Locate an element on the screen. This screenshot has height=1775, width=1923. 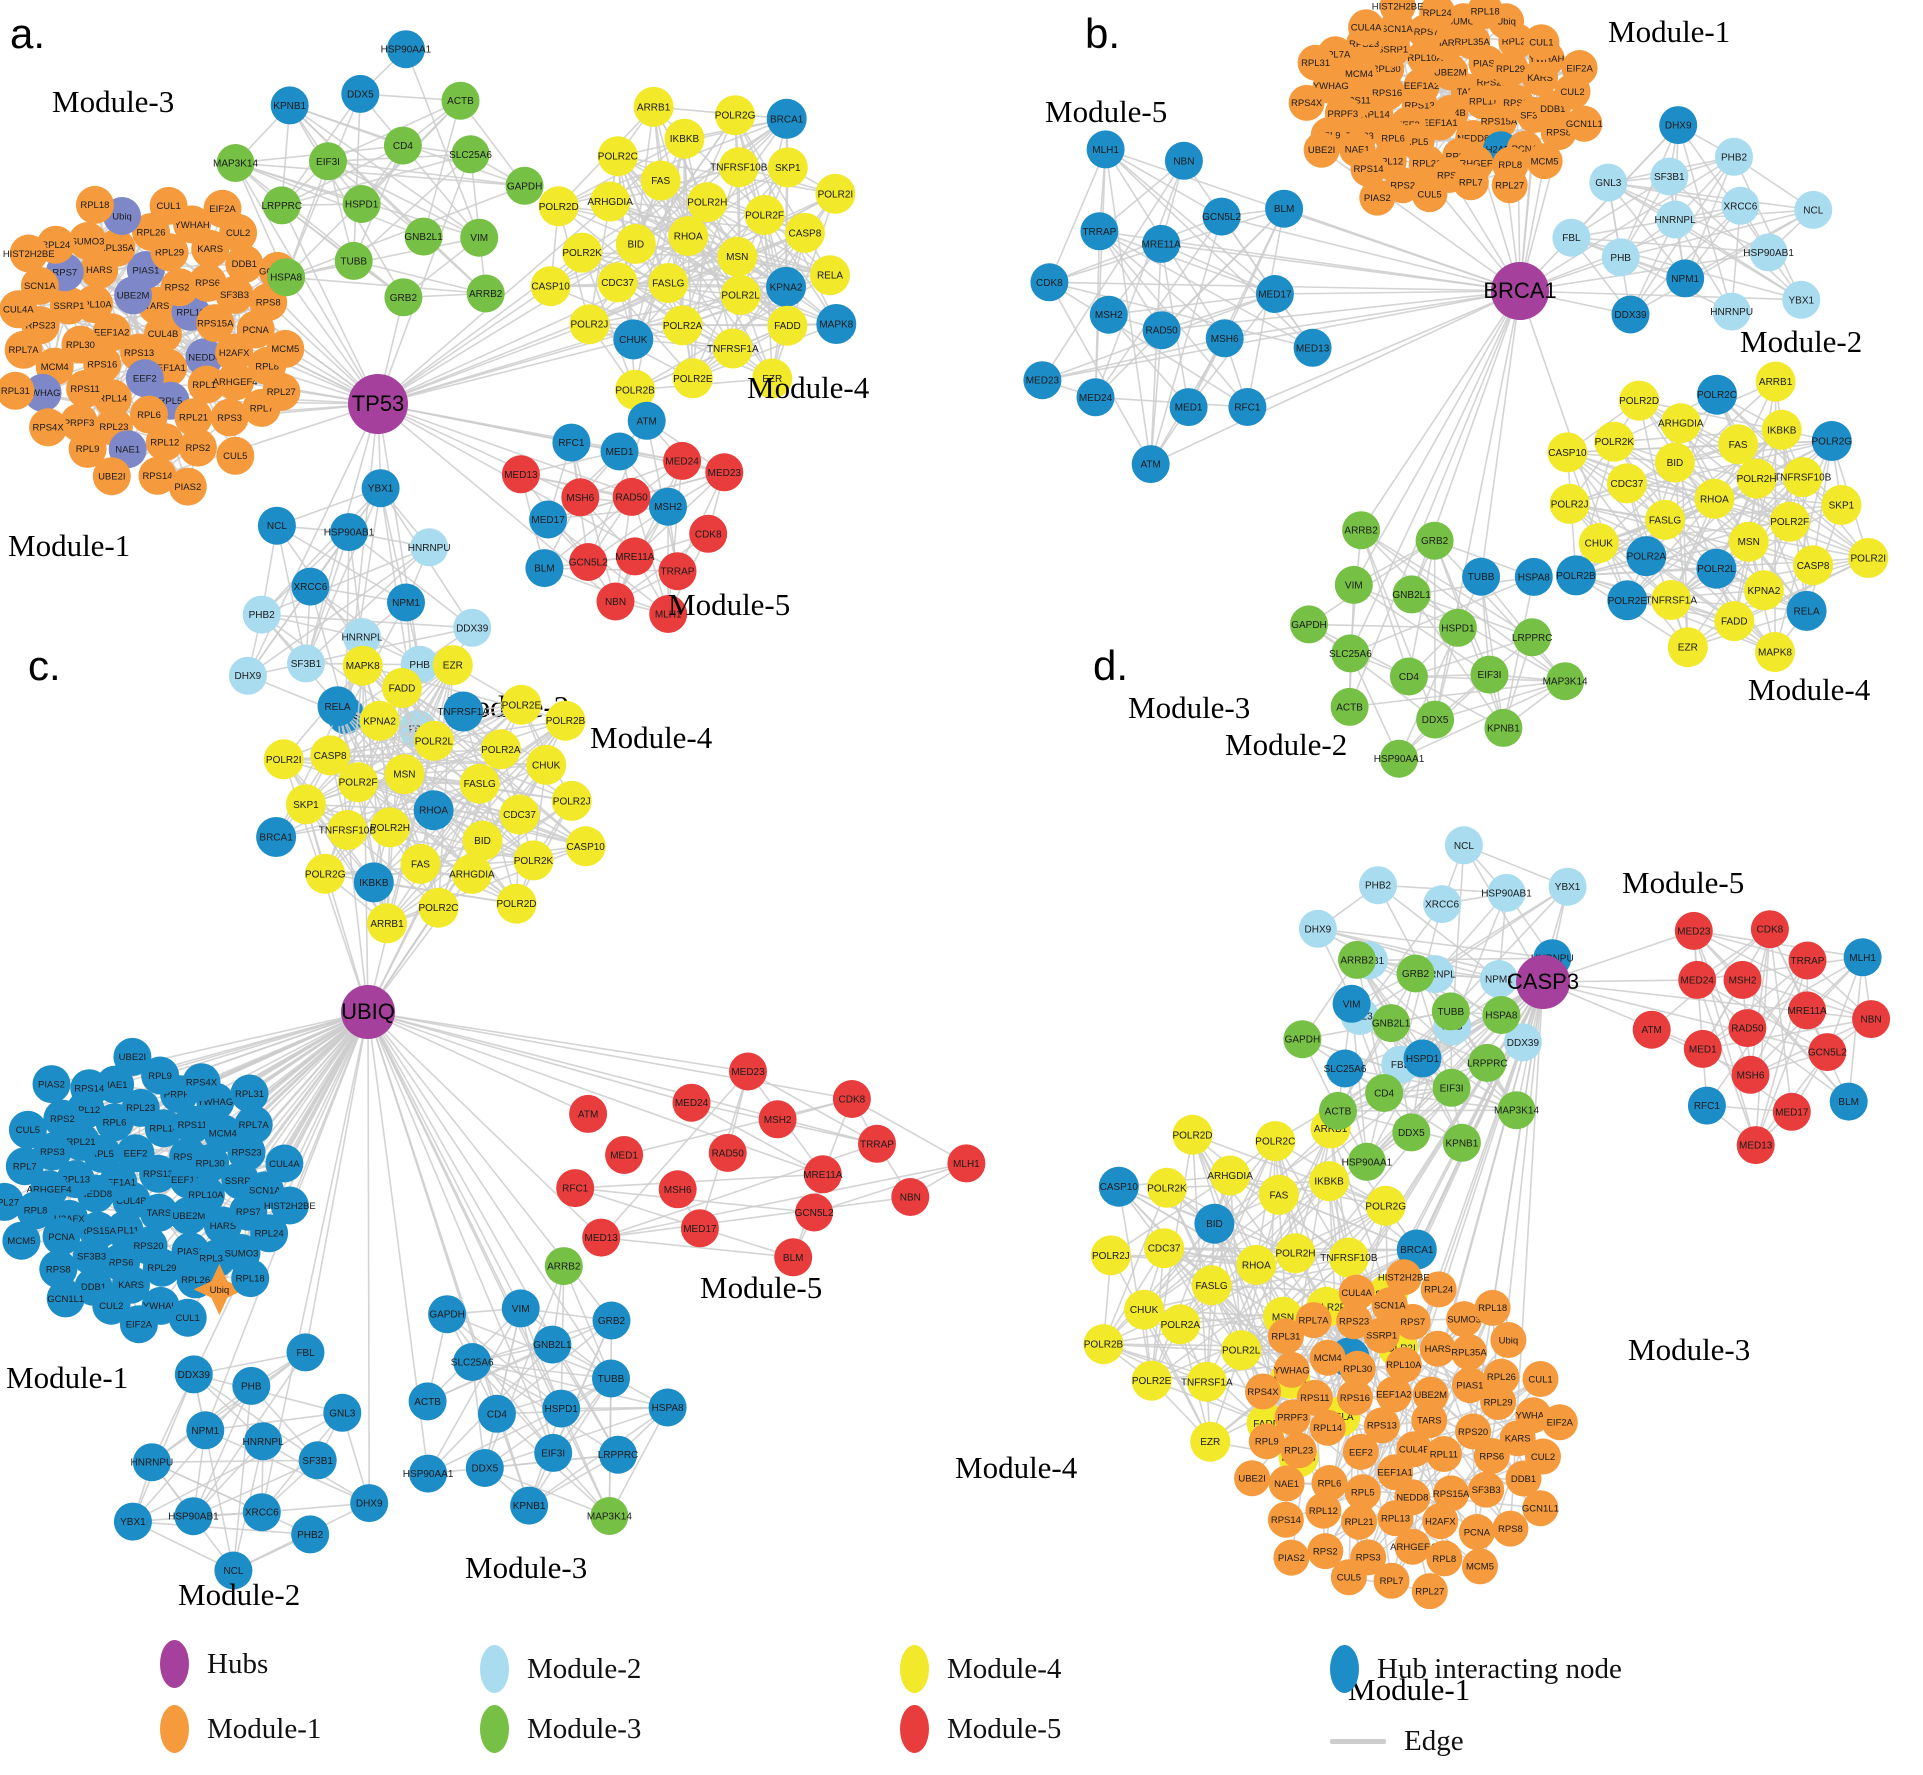
node-RFC1 is located at coordinates (575, 1188).